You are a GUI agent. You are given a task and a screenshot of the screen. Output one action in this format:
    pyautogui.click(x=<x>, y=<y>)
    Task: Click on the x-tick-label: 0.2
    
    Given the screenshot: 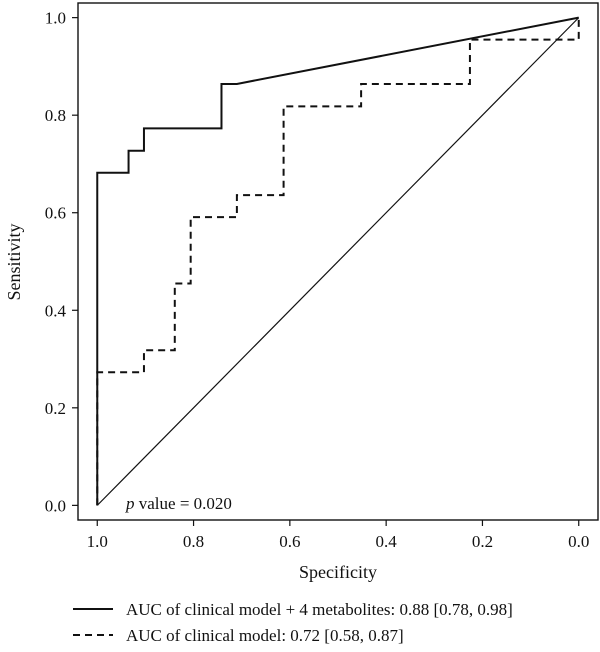 What is the action you would take?
    pyautogui.click(x=482, y=541)
    